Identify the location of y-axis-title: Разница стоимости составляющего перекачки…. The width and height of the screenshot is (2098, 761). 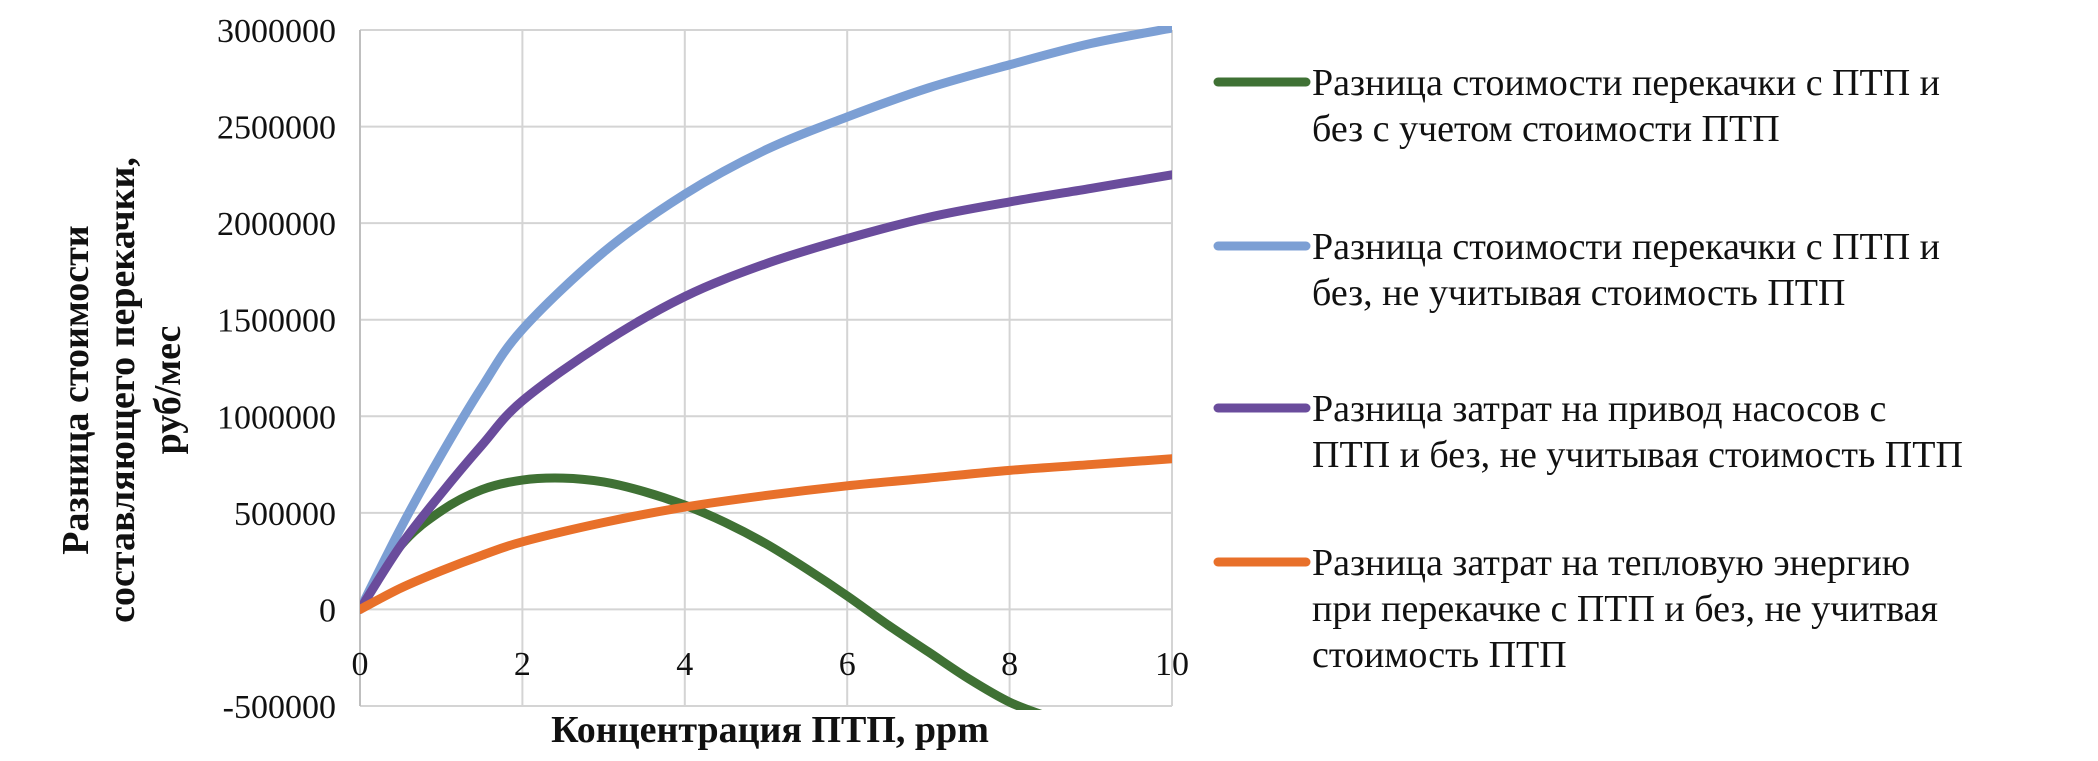
(122, 390).